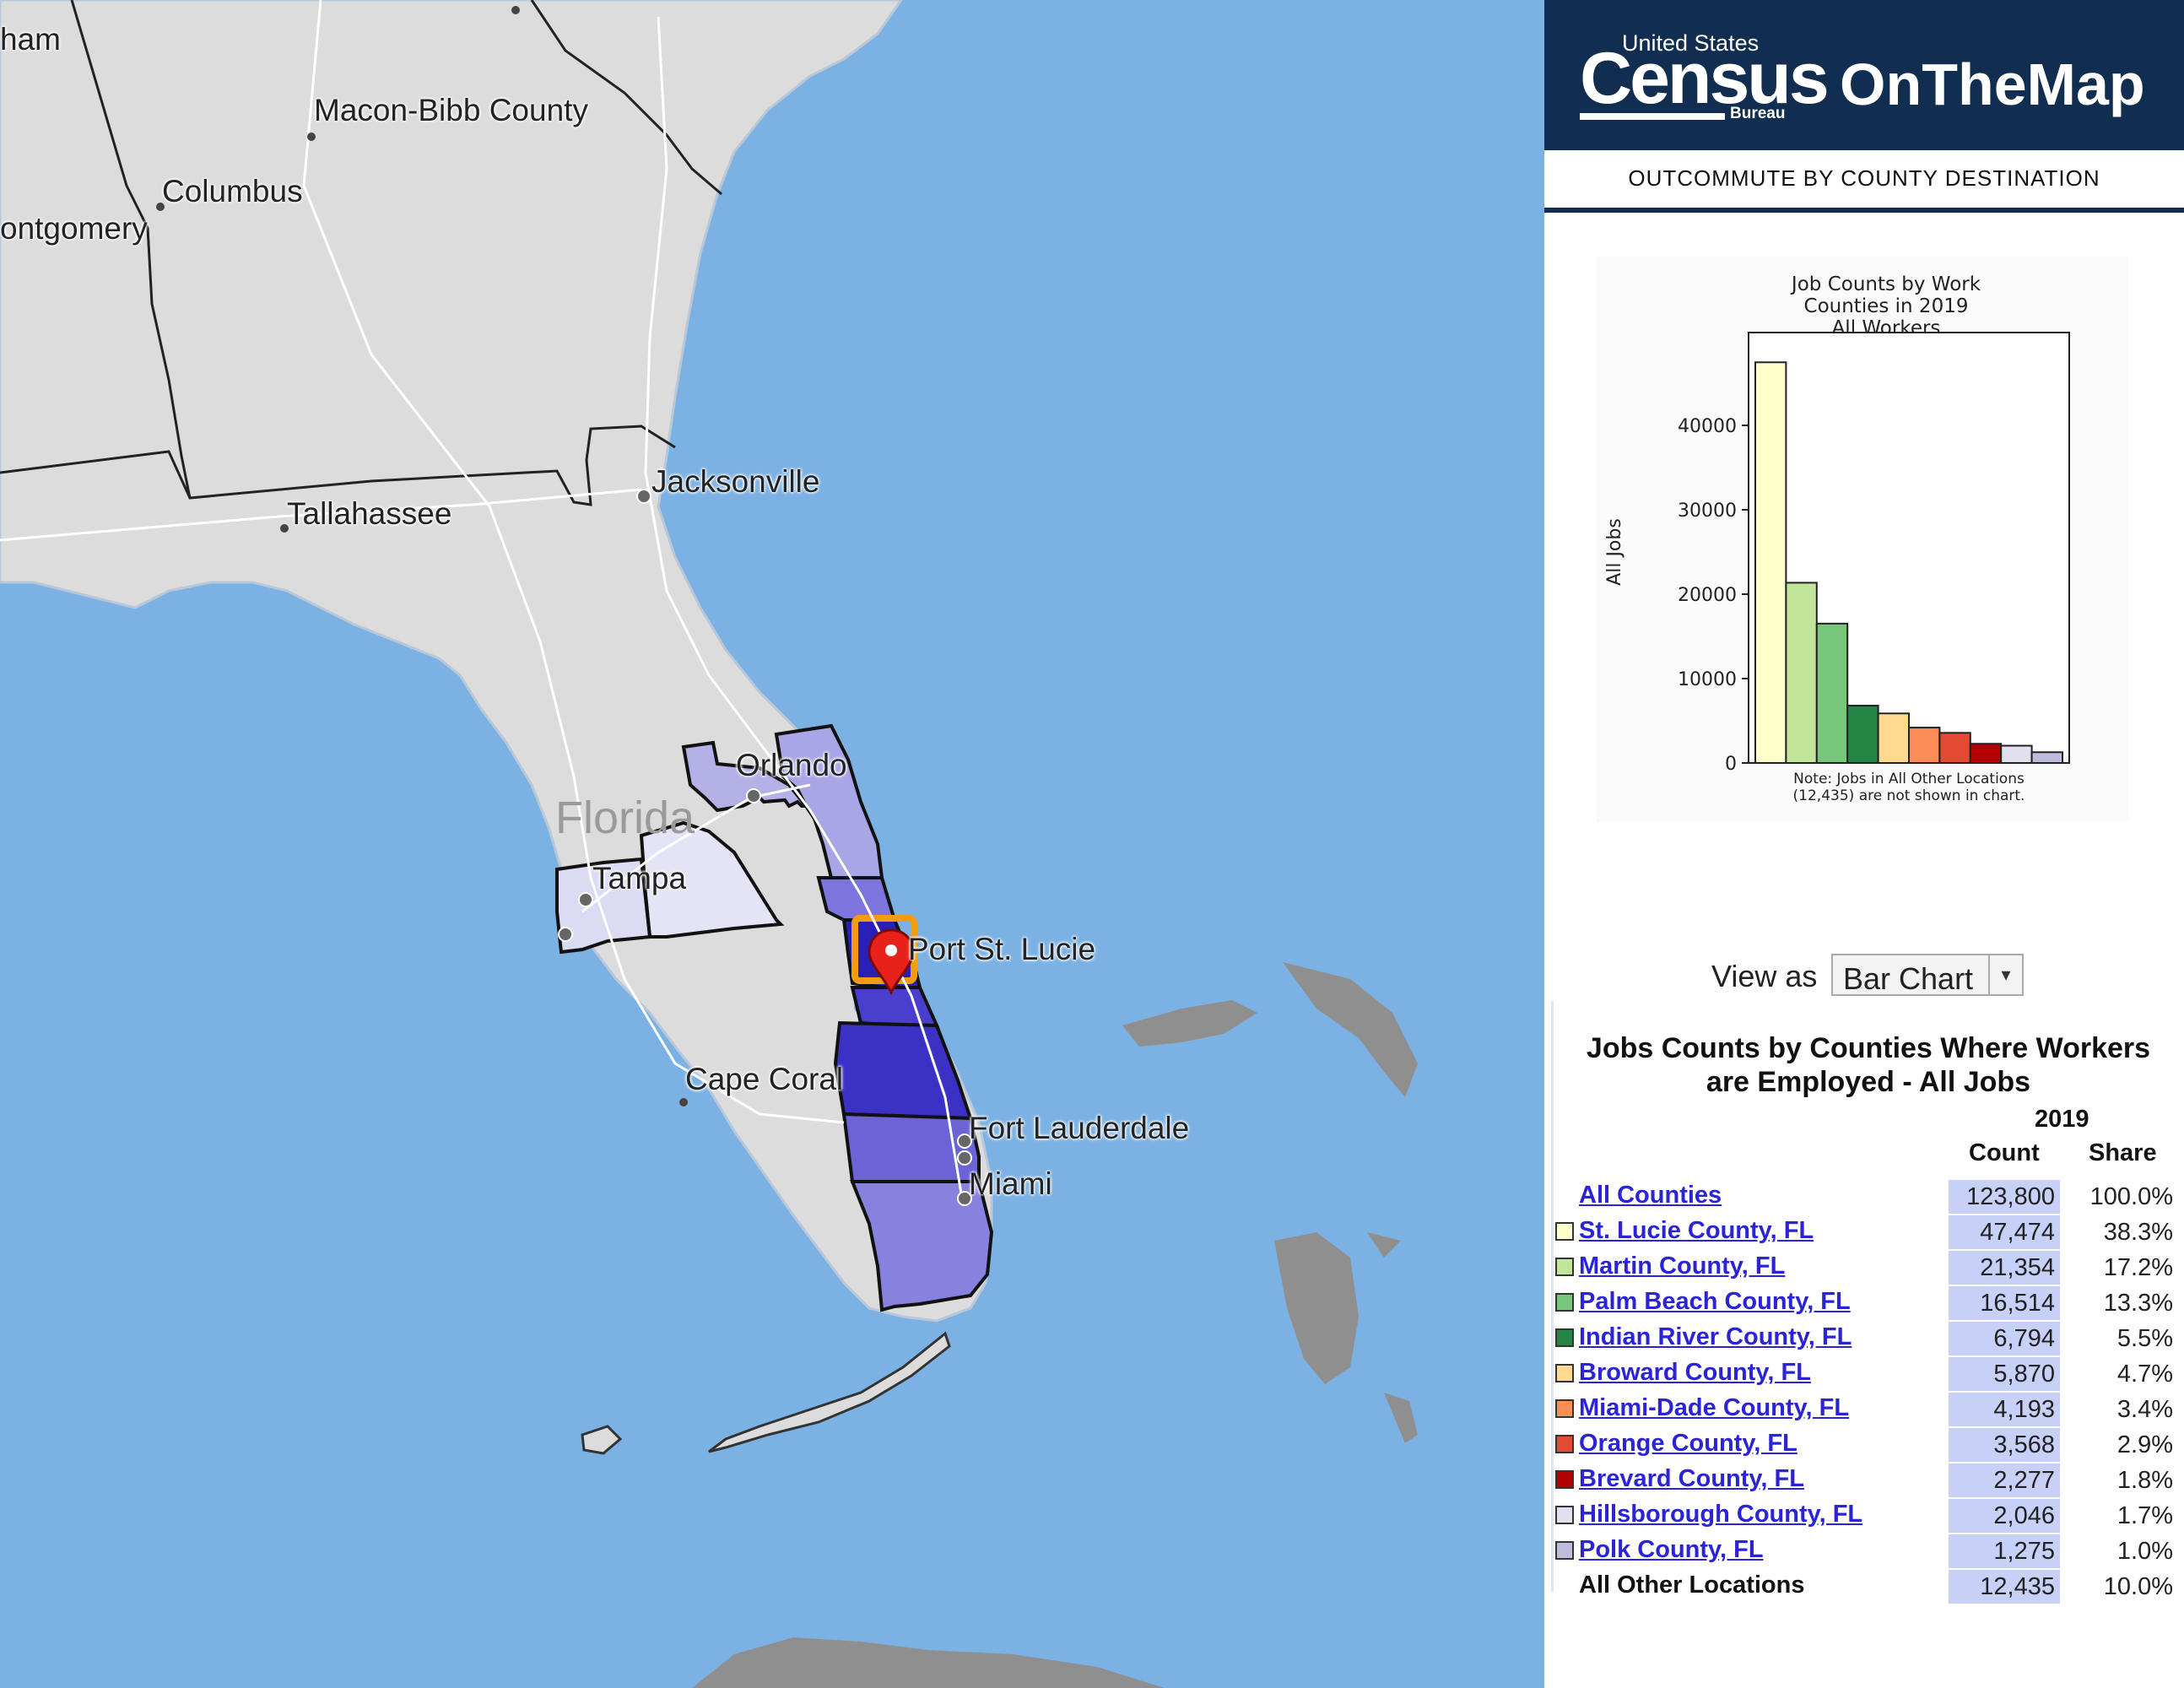  I want to click on state-boundary-ga-sc, so click(626, 98).